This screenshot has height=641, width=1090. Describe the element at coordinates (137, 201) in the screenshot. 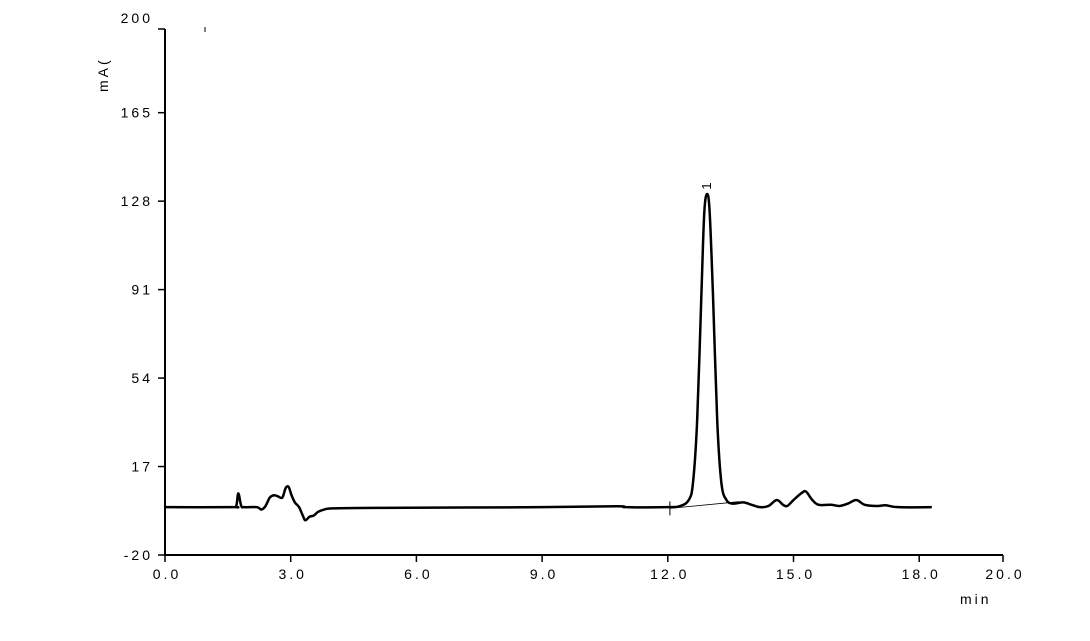

I see `y-tick-label: 128` at that location.